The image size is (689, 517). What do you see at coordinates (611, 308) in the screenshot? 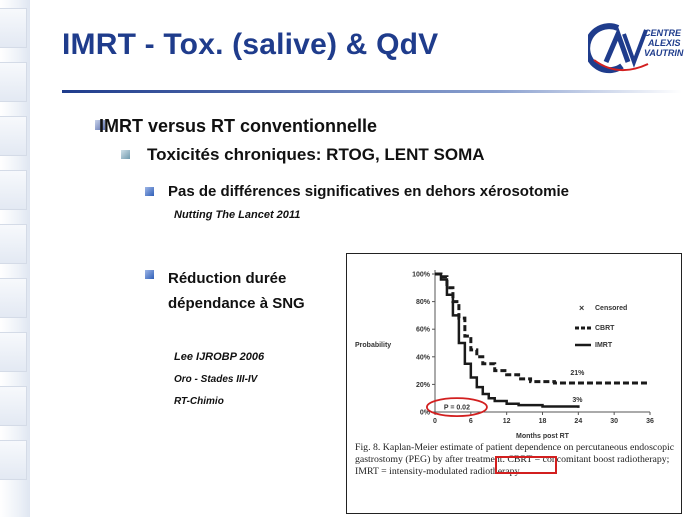
I see `legend-censored-label: Censored` at bounding box center [611, 308].